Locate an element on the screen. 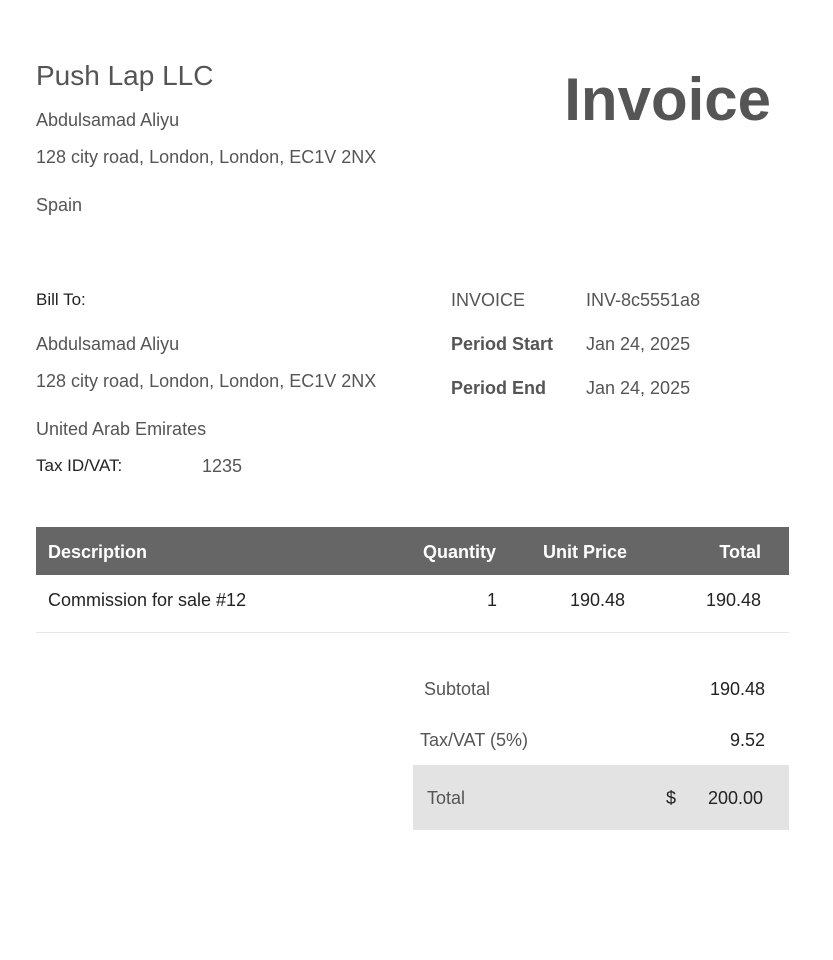 The image size is (833, 960). seller-address: 128 city road, London, London, EC1V 2NX is located at coordinates (206, 157).